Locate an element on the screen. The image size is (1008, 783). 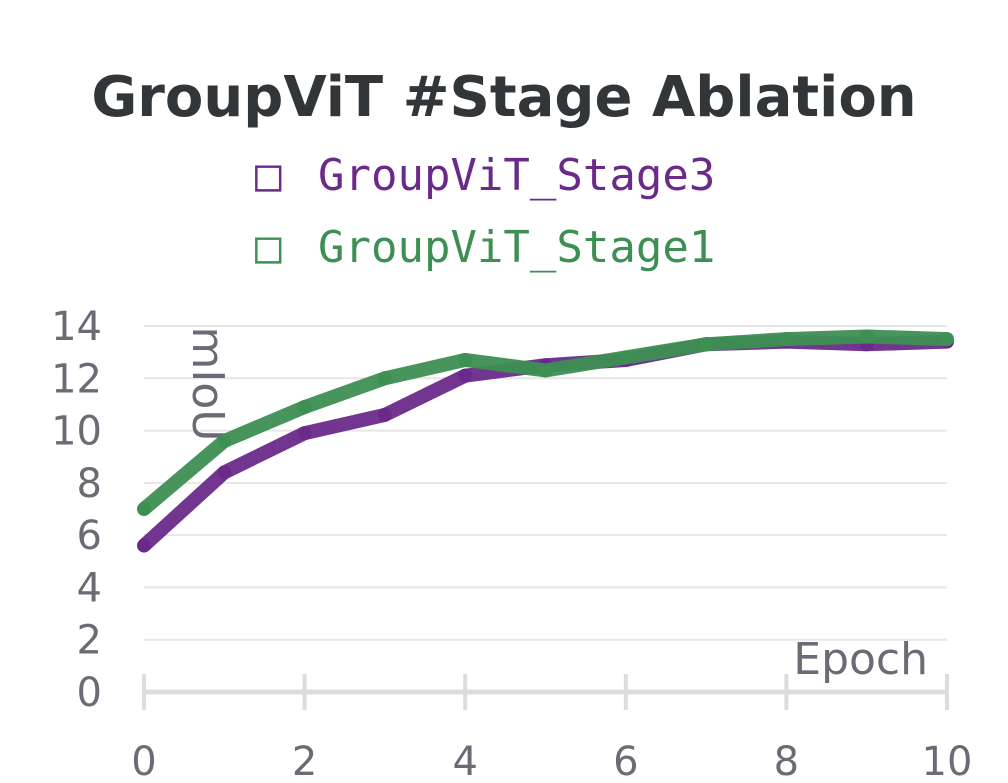
x-tick-label: 4 is located at coordinates (464, 761).